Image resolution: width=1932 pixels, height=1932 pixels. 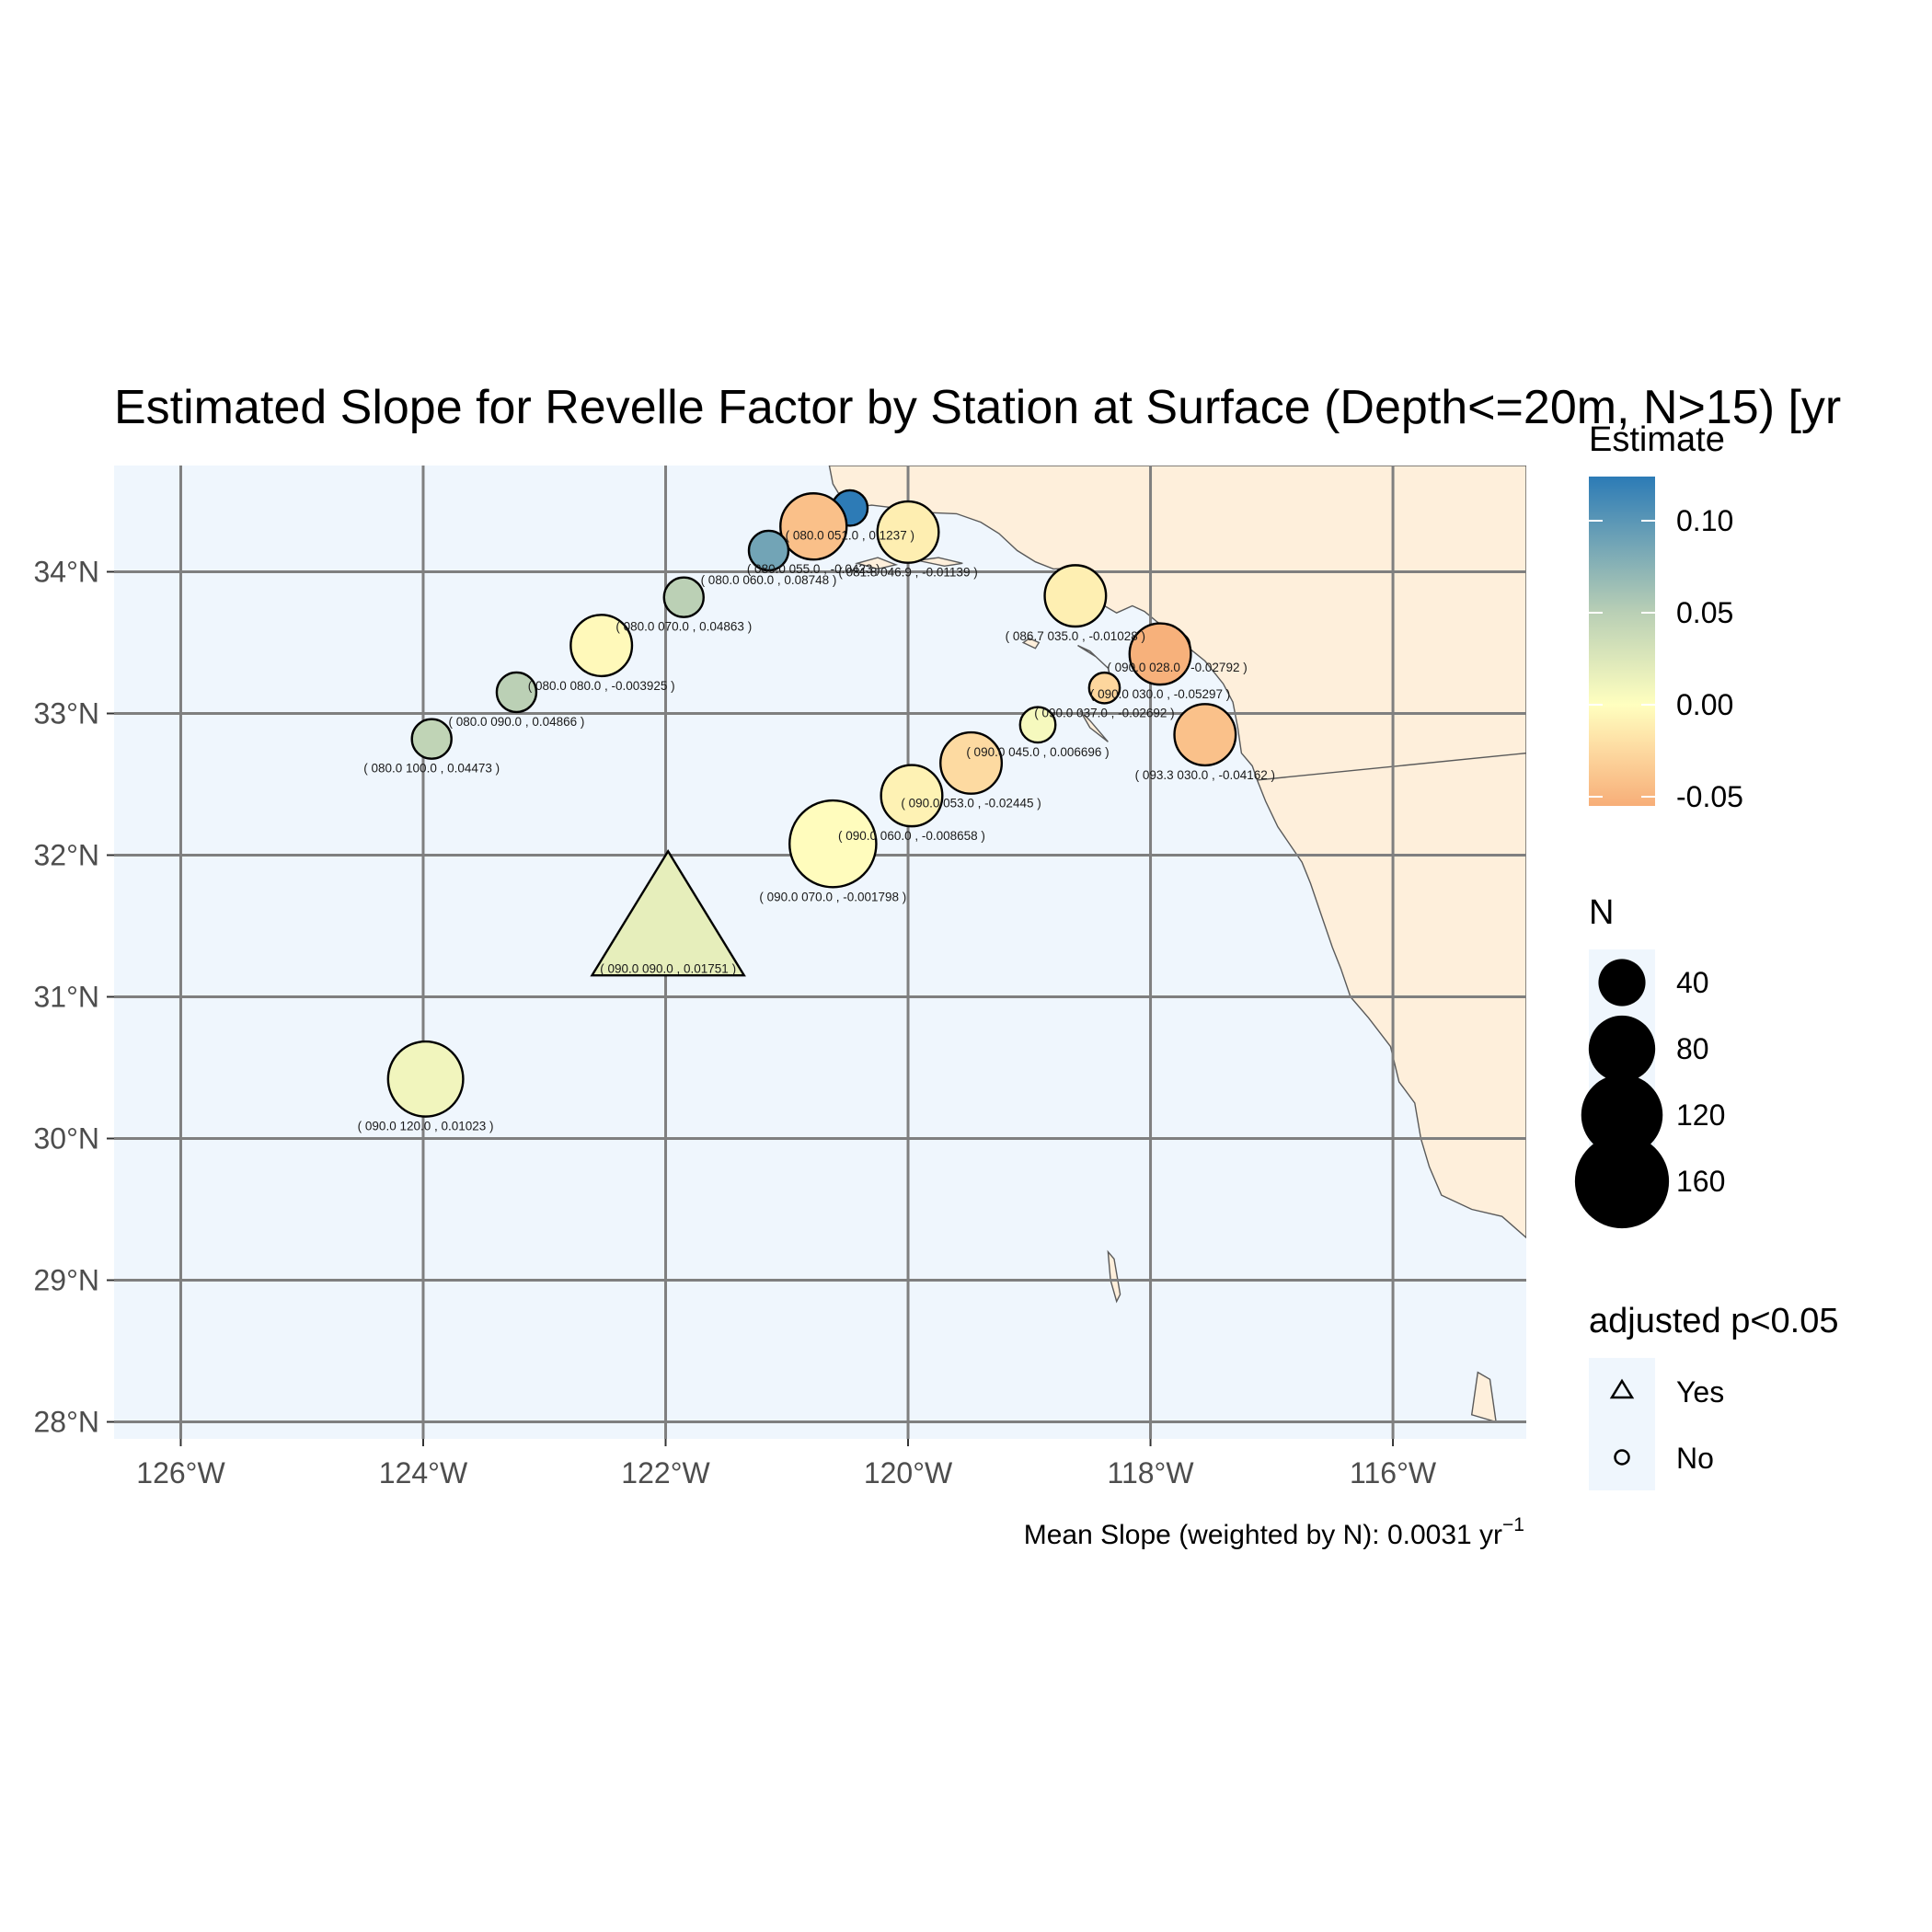 I want to click on coastline-mainland, so click(x=1177, y=852).